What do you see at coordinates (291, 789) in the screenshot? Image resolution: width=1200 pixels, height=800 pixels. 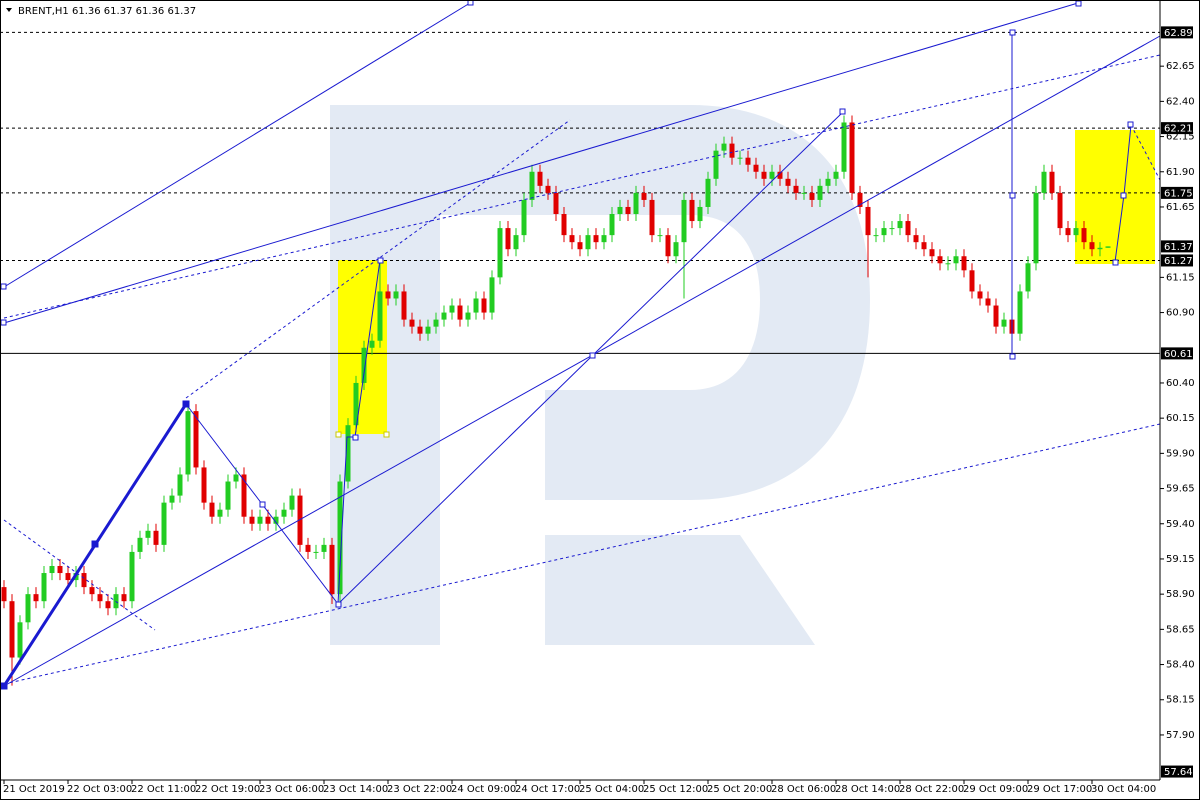 I see `x-tick-label: 23 Oct 06:00` at bounding box center [291, 789].